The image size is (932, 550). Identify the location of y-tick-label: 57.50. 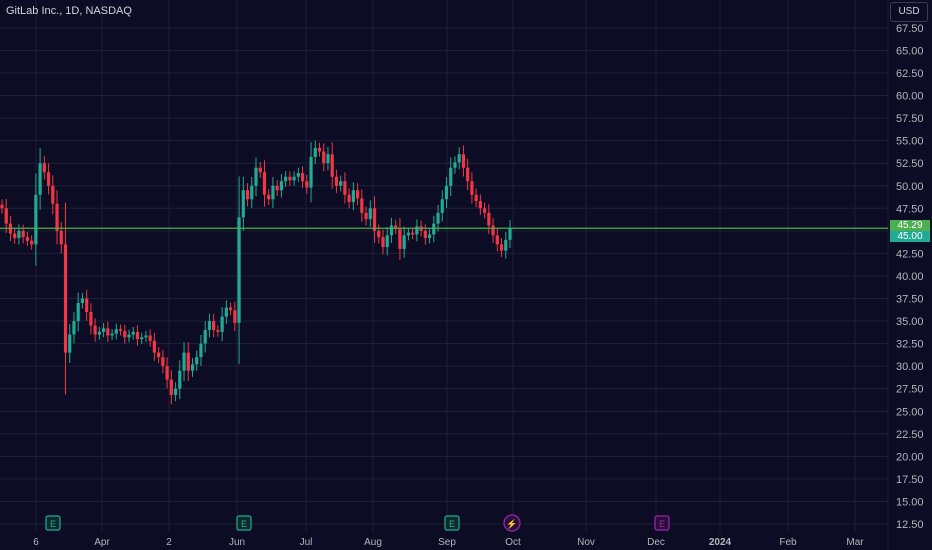
(910, 119).